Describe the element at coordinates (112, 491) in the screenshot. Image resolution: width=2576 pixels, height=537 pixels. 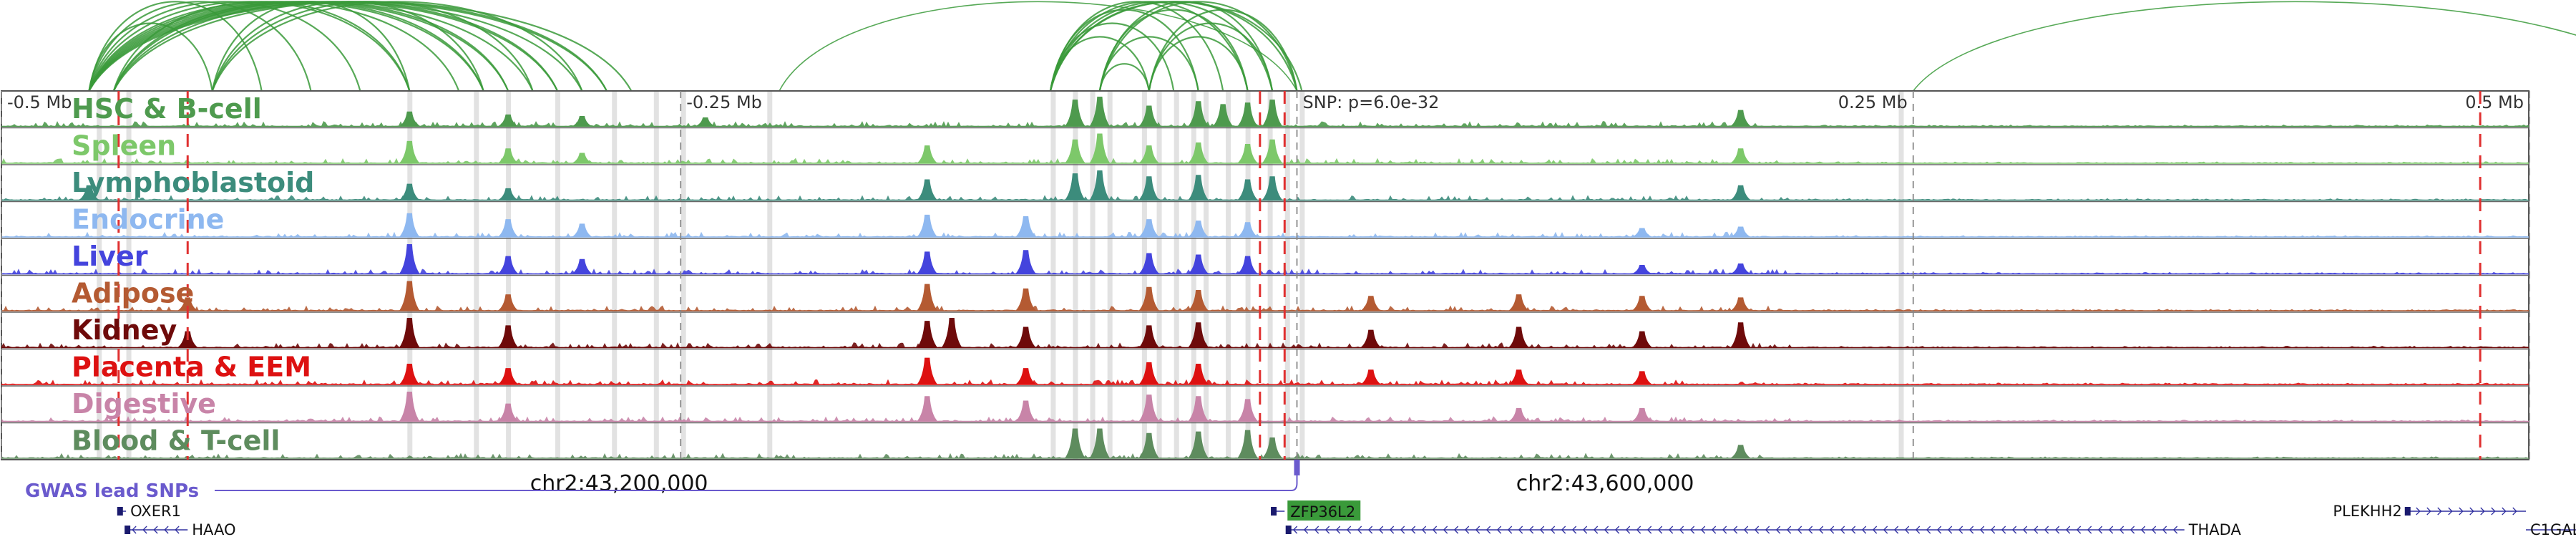
I see `gwas-label: GWAS lead SNPs` at that location.